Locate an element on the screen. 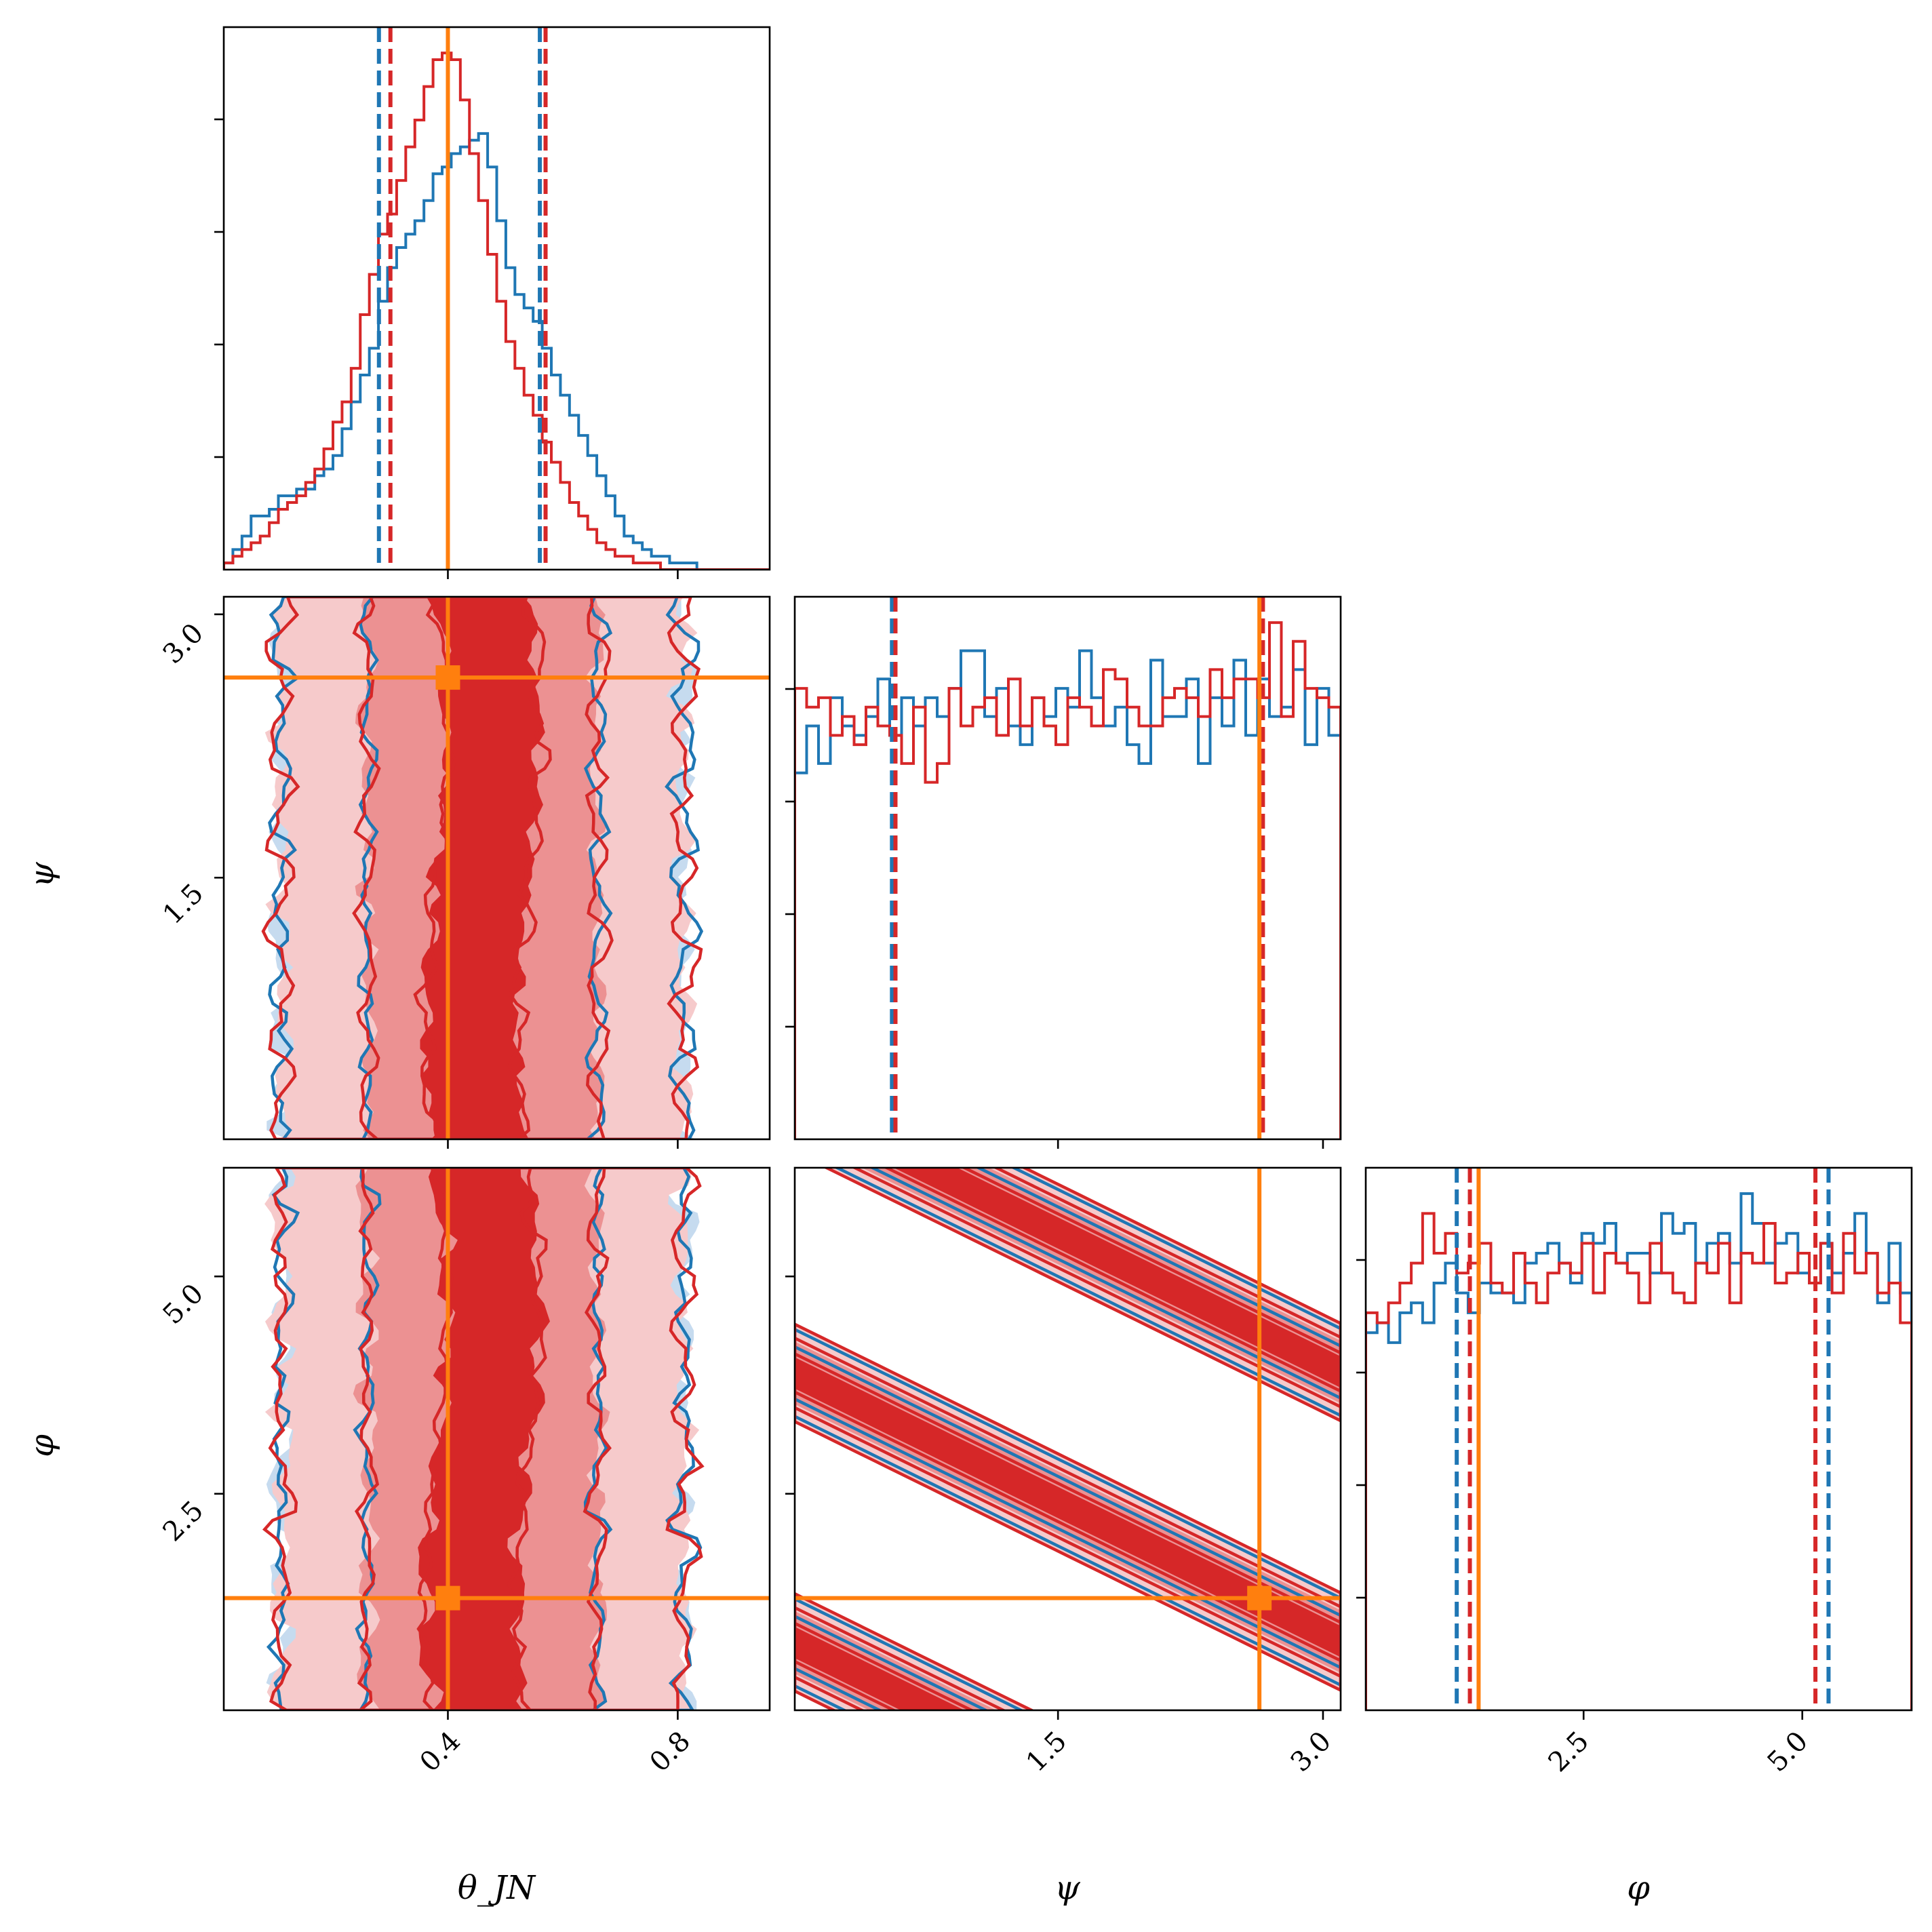  y-tick-label-phi-1: 5.0 is located at coordinates (183, 1304).